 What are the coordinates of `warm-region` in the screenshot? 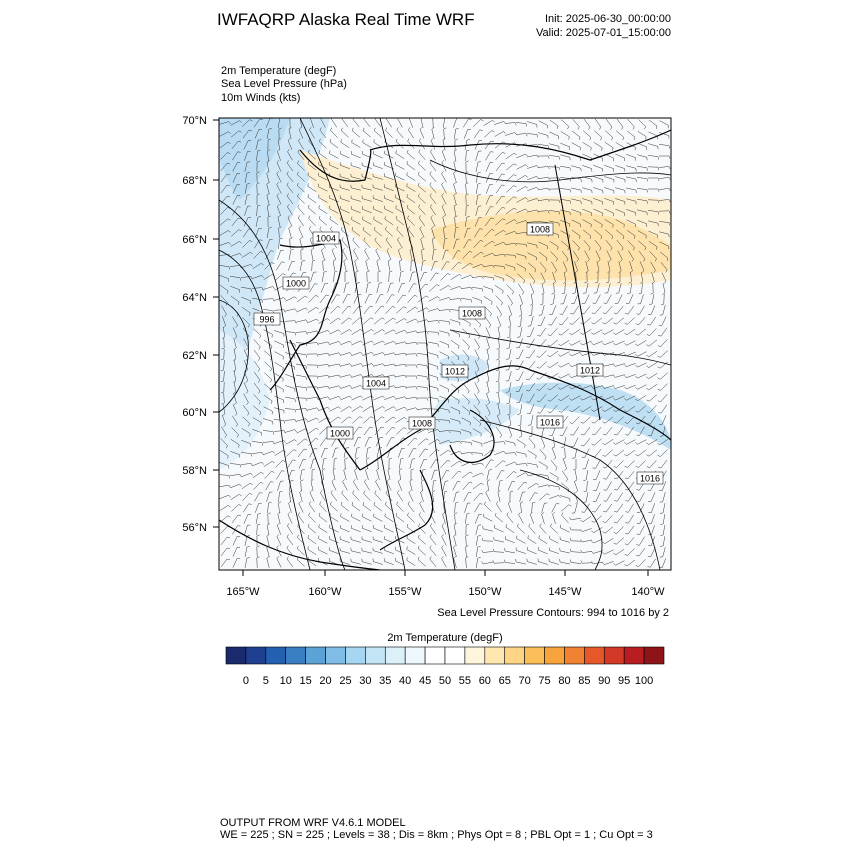 It's located at (550, 245).